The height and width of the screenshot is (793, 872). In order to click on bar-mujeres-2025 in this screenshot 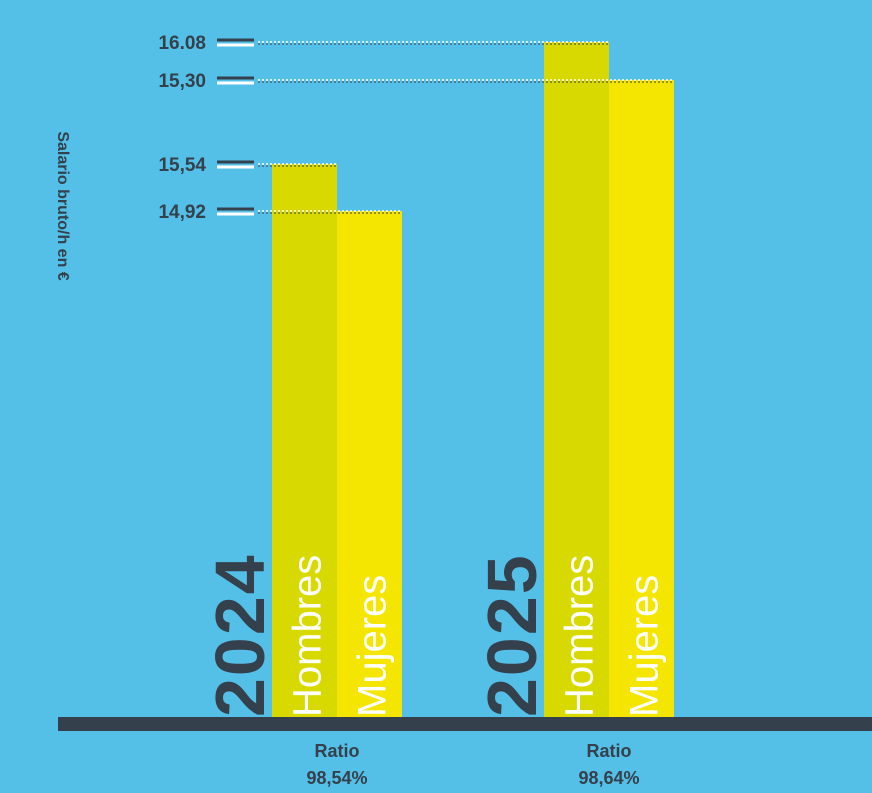, I will do `click(641, 398)`.